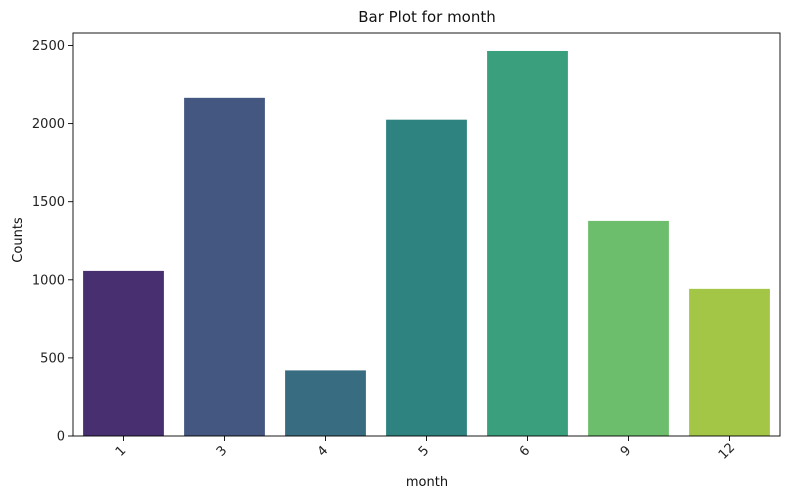  I want to click on chart-title: Bar Plot for month, so click(427, 17).